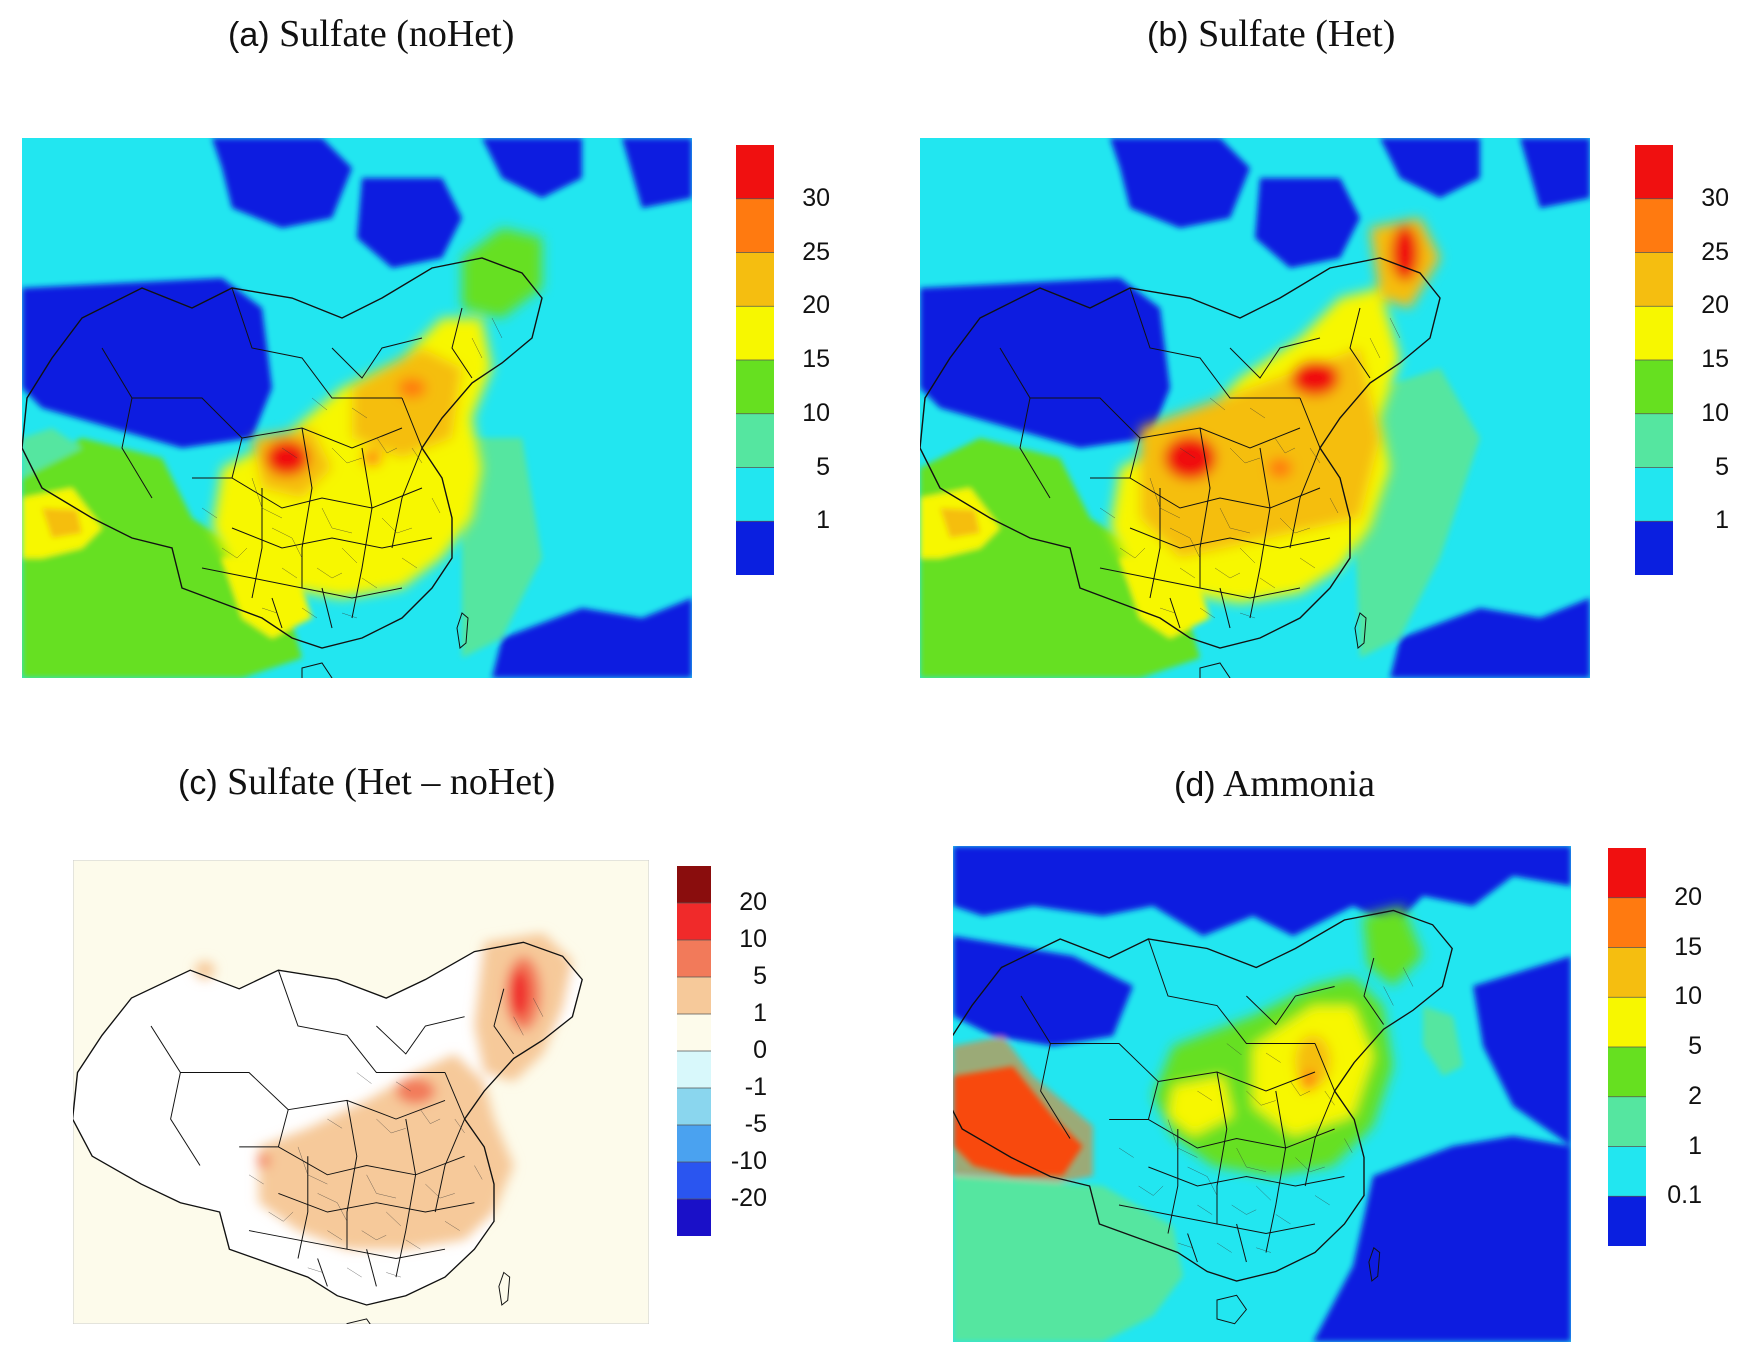  Describe the element at coordinates (1262, 1094) in the screenshot. I see `panel-d-map` at that location.